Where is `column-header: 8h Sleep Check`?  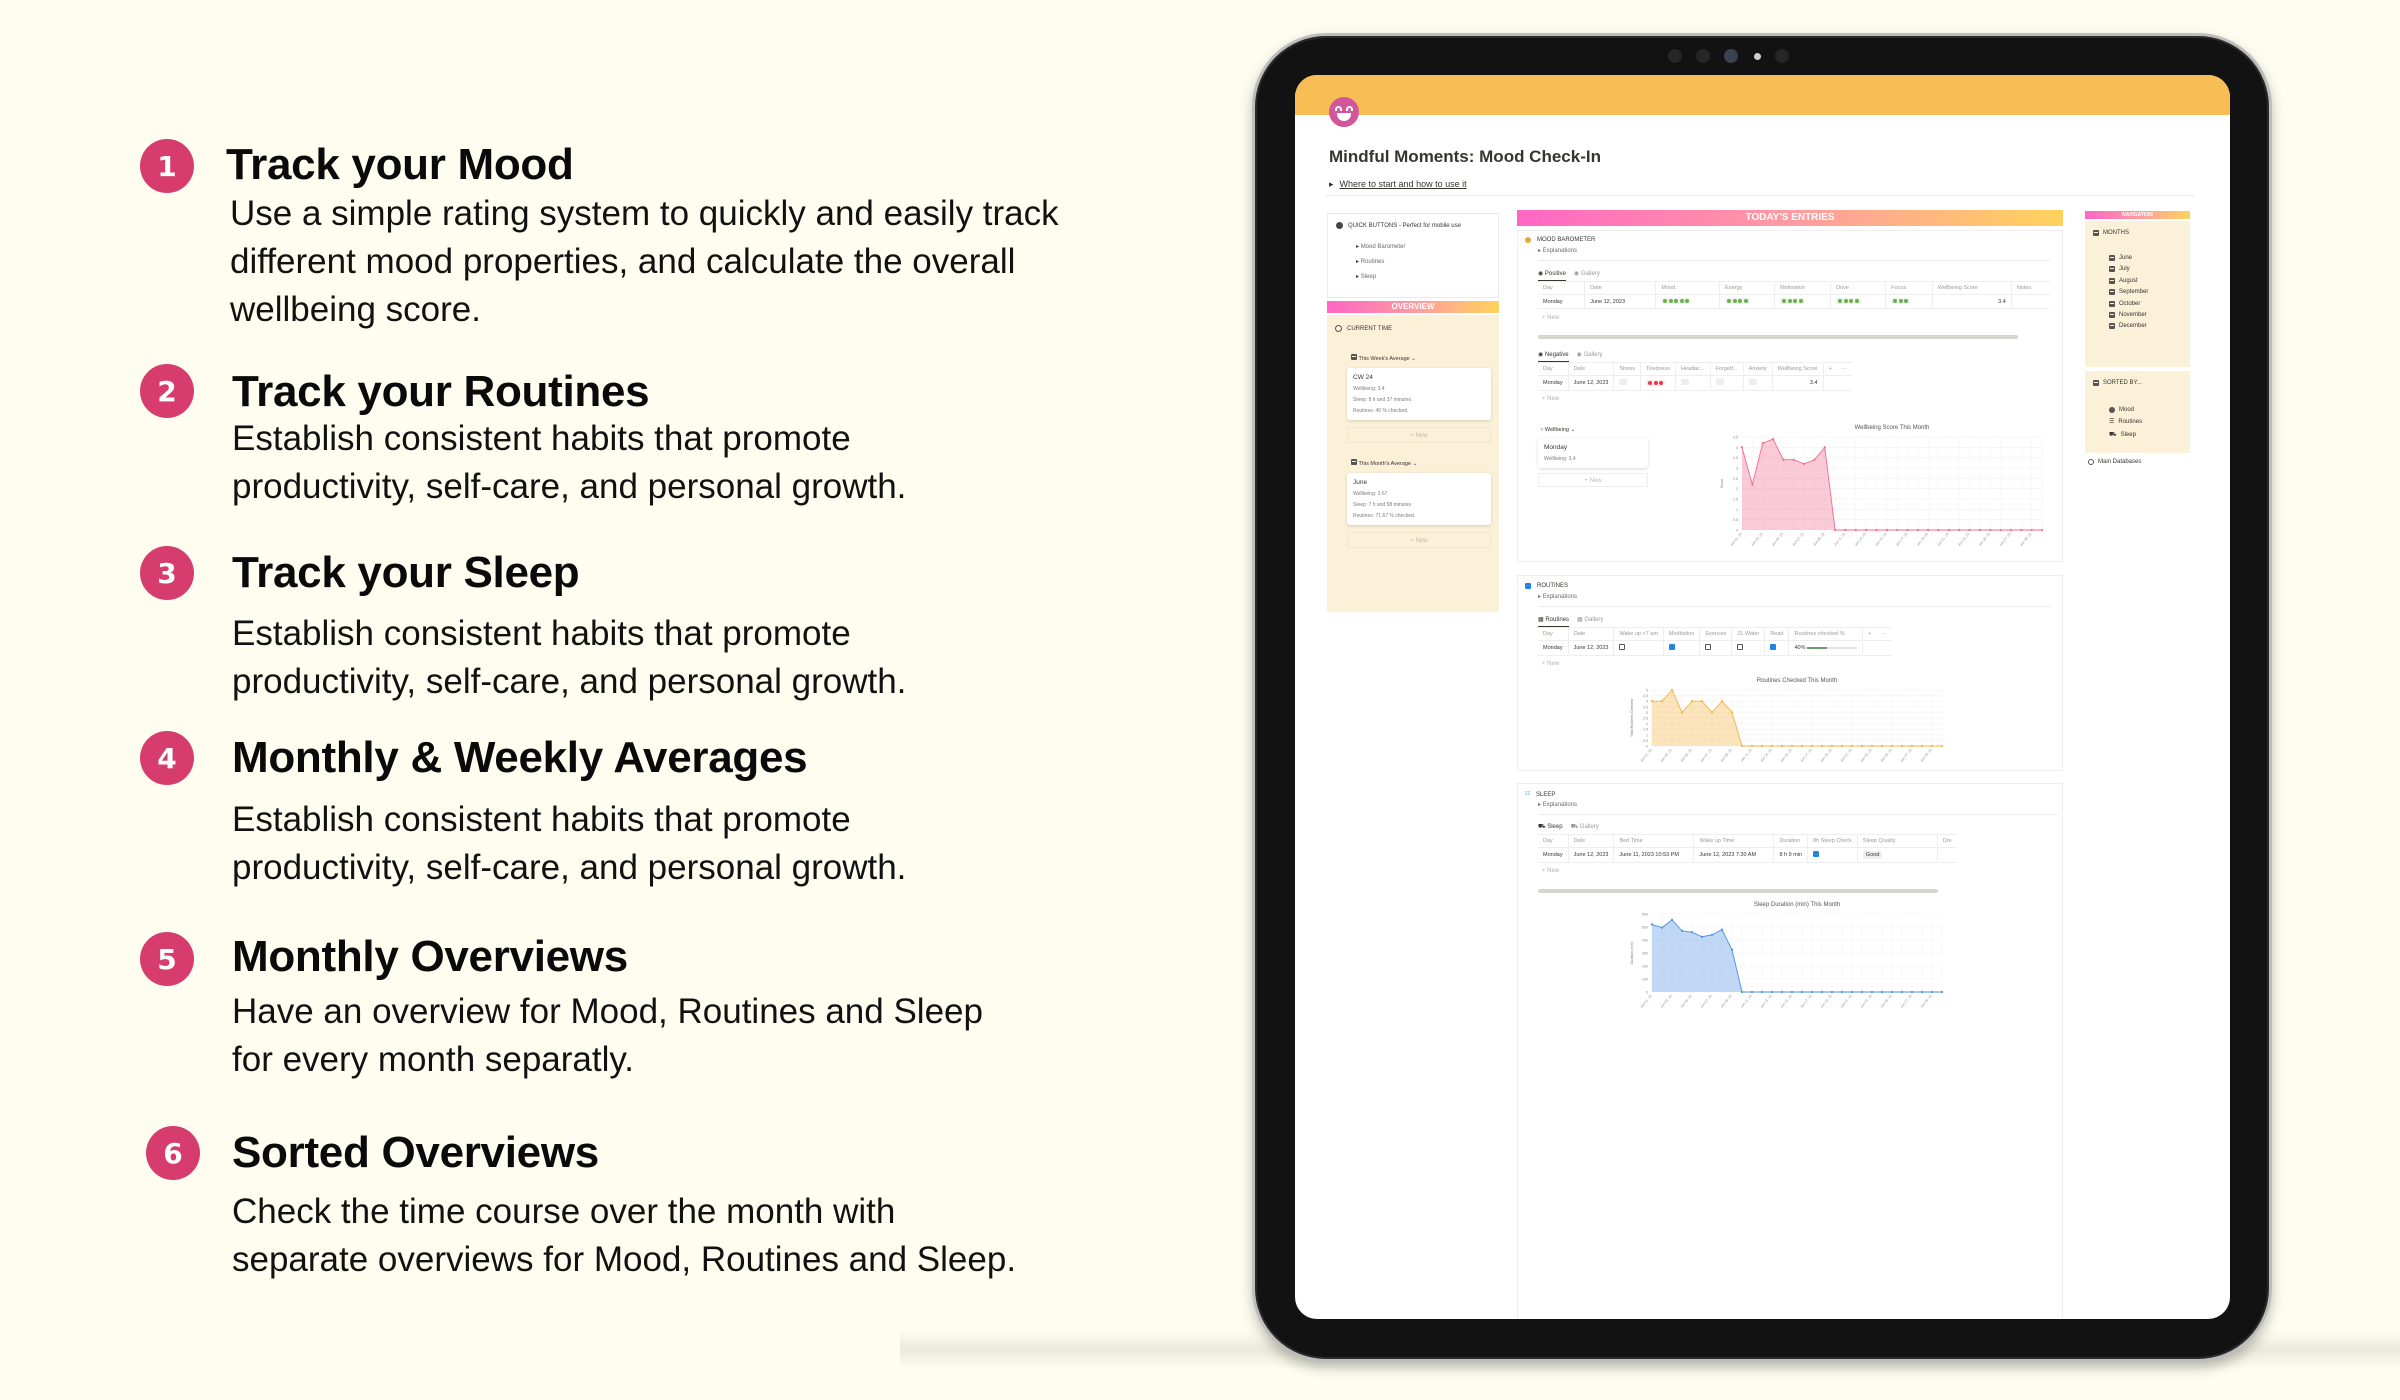 column-header: 8h Sleep Check is located at coordinates (1832, 841).